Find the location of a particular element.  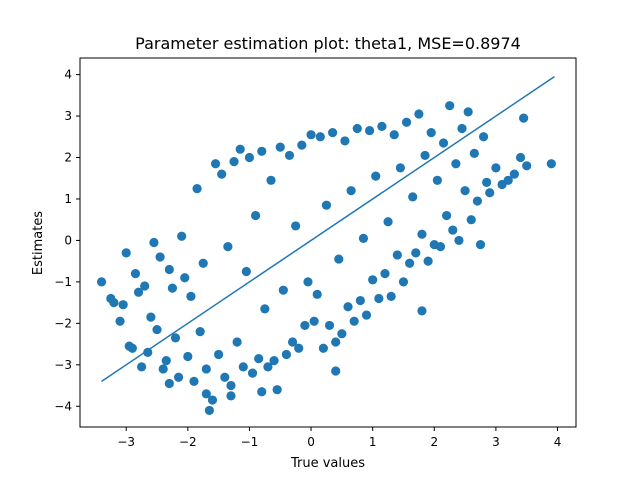

x-tick-label: 2 is located at coordinates (434, 442).